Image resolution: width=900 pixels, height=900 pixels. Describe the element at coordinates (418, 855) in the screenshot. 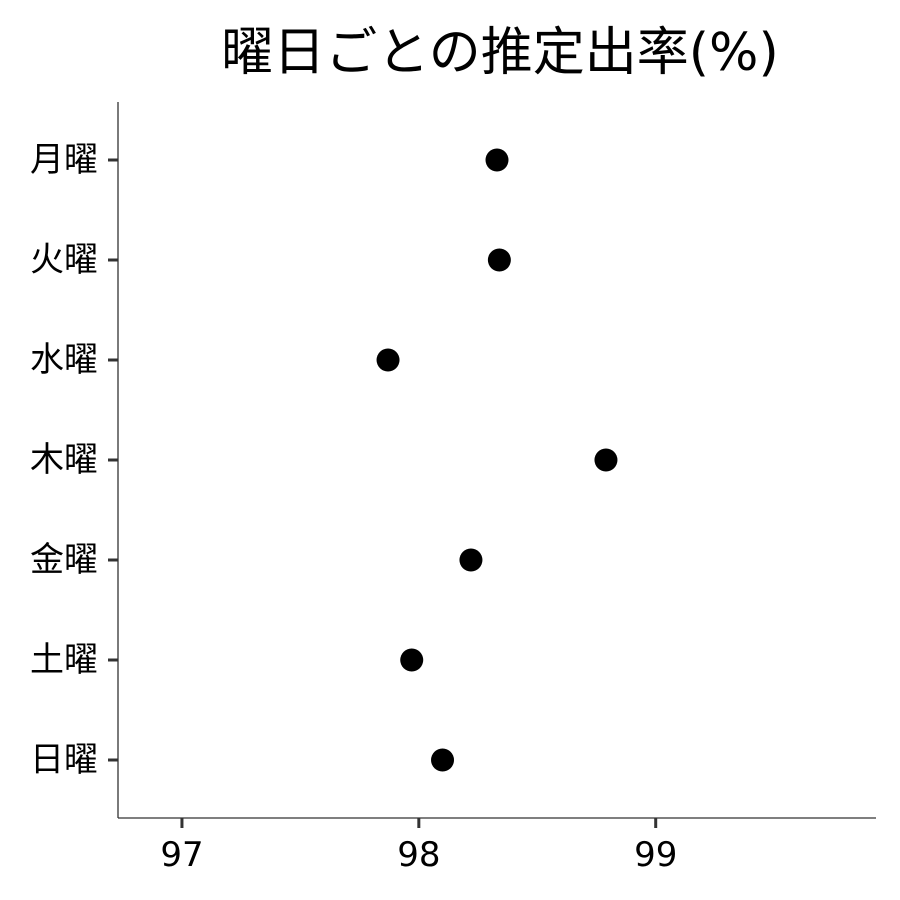

I see `x-tick-label: 98` at that location.